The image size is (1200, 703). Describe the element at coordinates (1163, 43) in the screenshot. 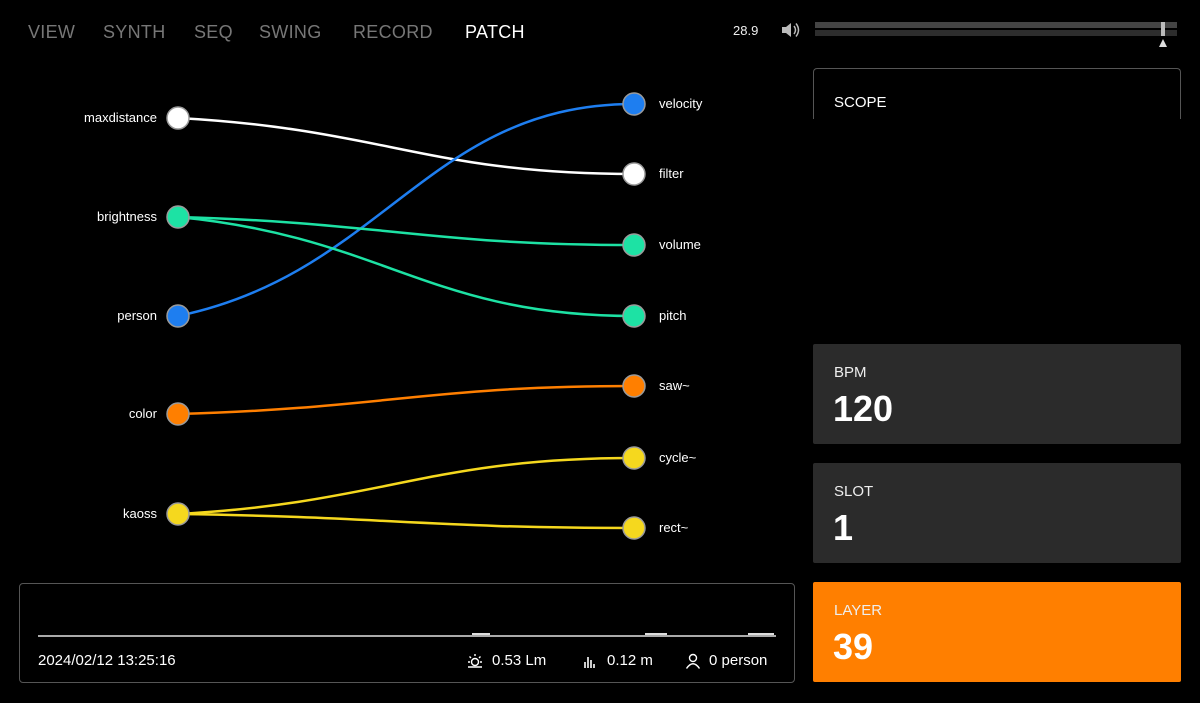

I see `volume-slider-marker` at that location.